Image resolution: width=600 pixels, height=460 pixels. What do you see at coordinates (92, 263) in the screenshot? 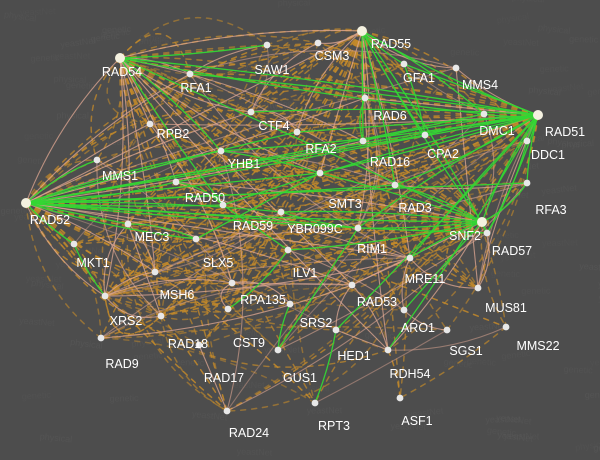
I see `node-label-mkt1: MKT1` at bounding box center [92, 263].